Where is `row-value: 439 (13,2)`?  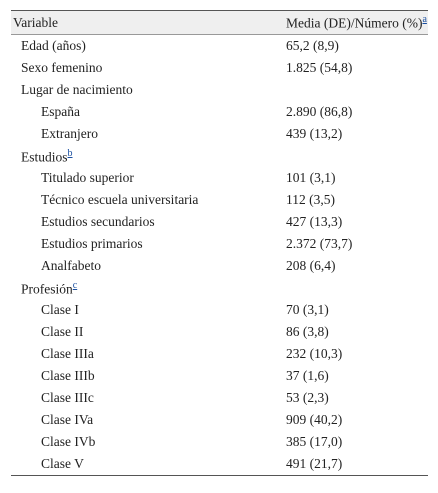 row-value: 439 (13,2) is located at coordinates (314, 133).